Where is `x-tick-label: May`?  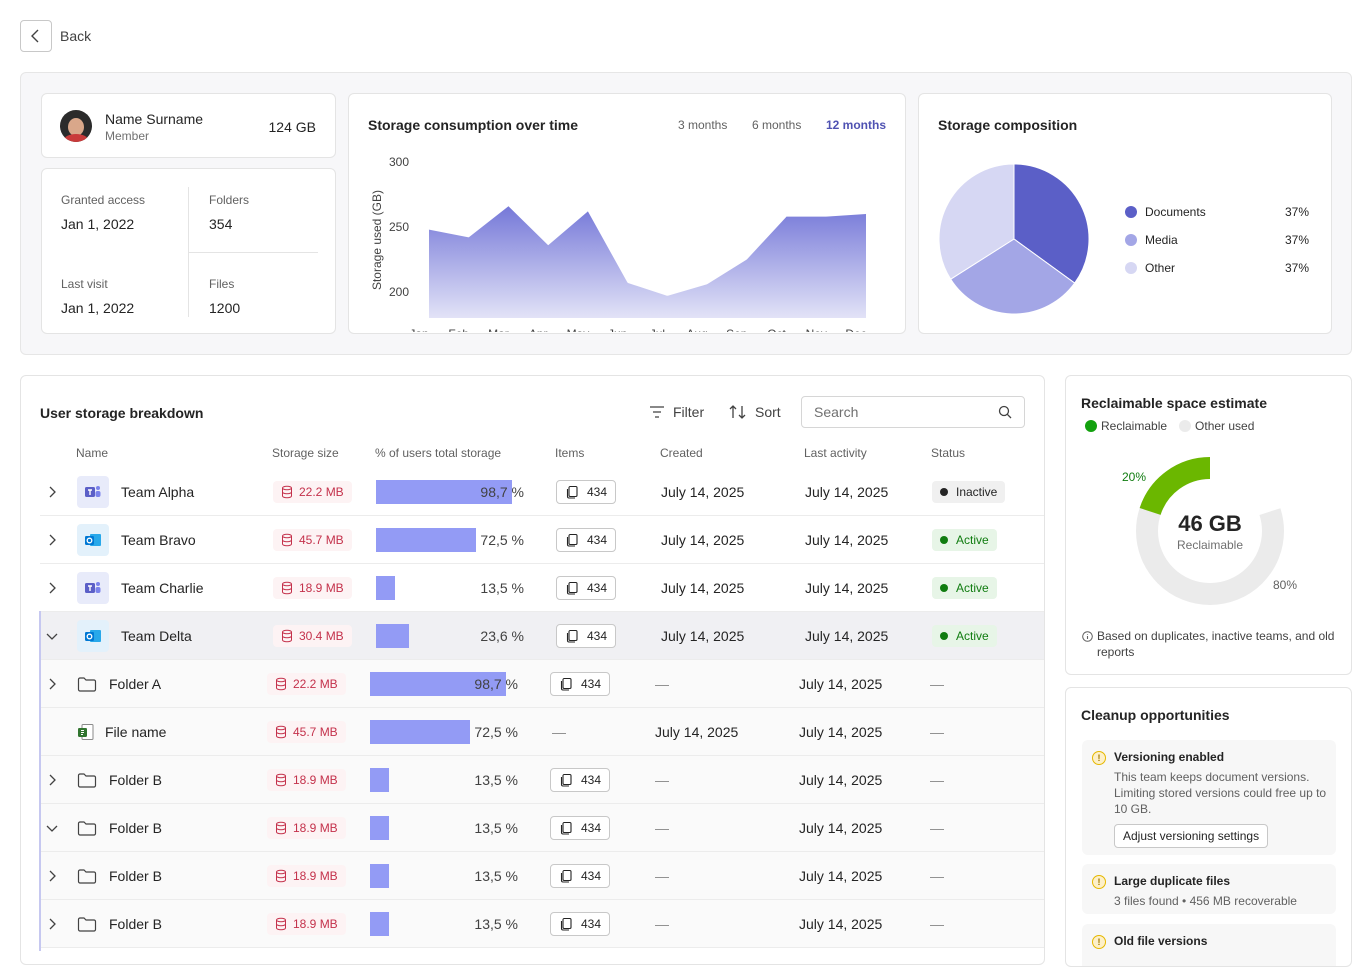
x-tick-label: May is located at coordinates (578, 329).